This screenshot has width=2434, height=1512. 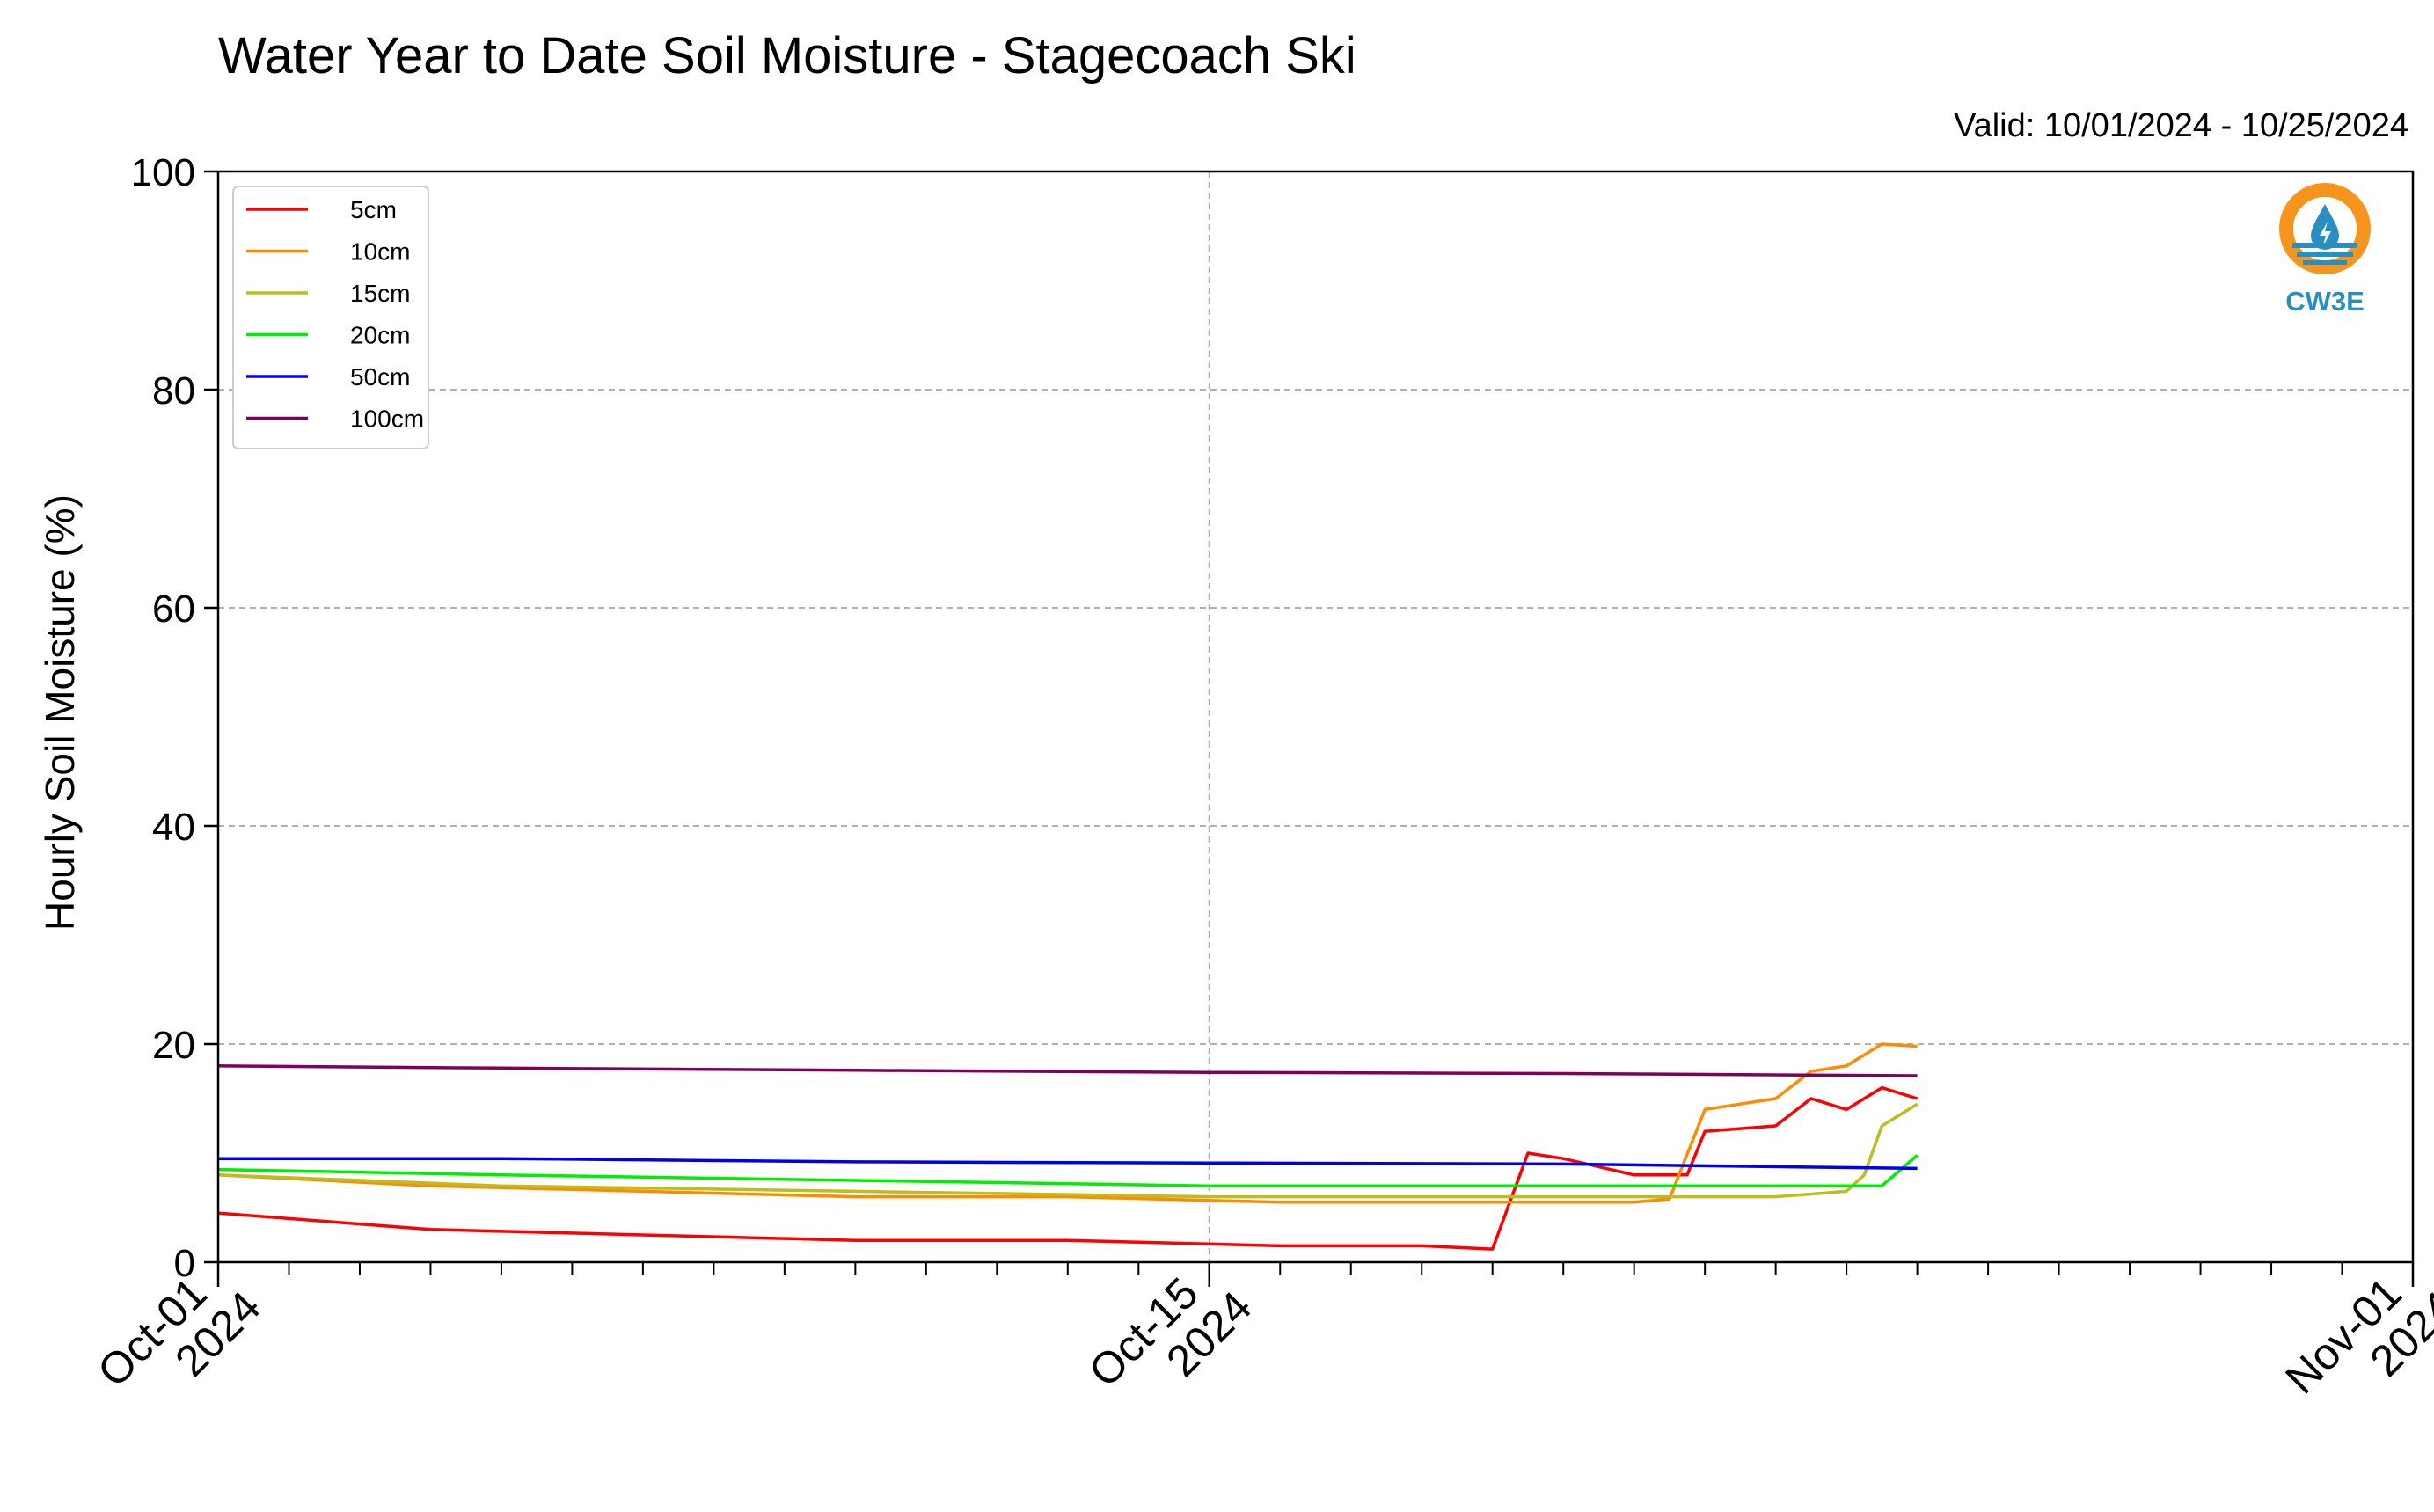 What do you see at coordinates (2325, 301) in the screenshot?
I see `logo-text: CW3E` at bounding box center [2325, 301].